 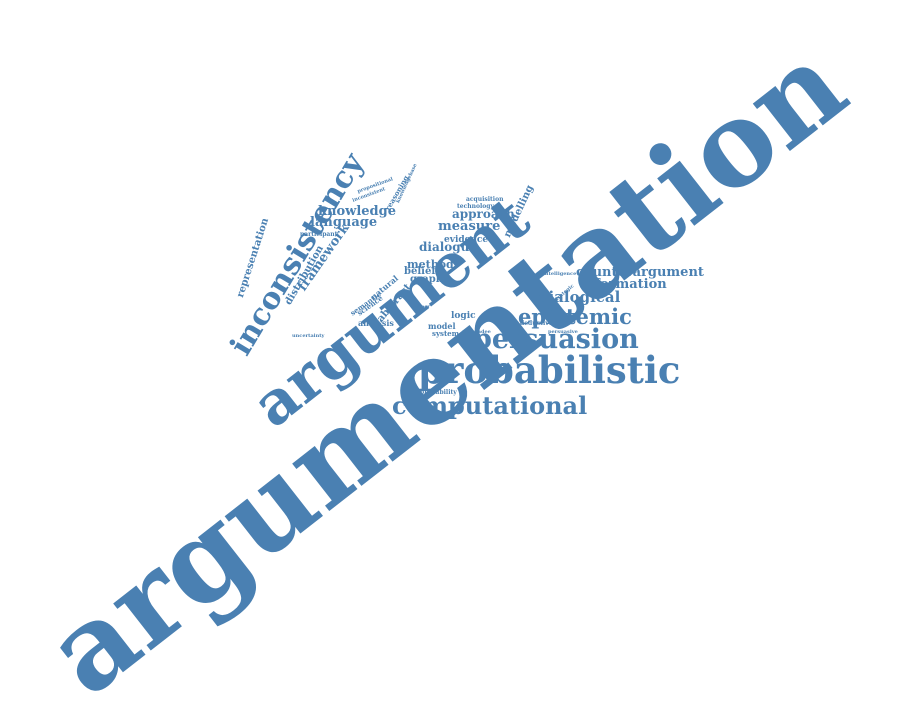 What do you see at coordinates (308, 336) in the screenshot?
I see `word-uncertainty: uncertainty` at bounding box center [308, 336].